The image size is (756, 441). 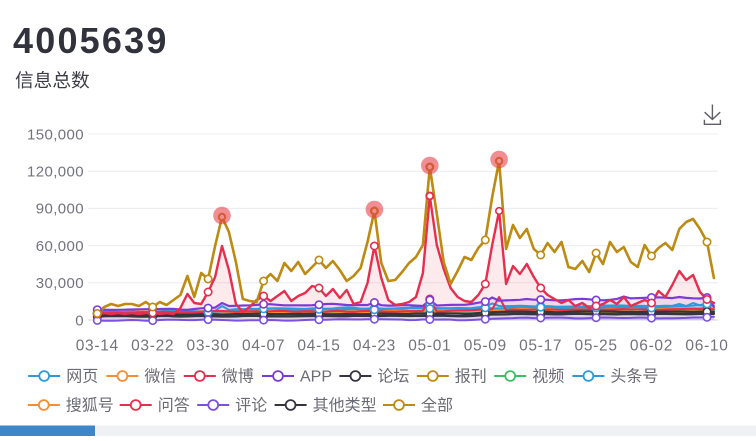 I want to click on svg-text: 论坛, so click(x=393, y=377).